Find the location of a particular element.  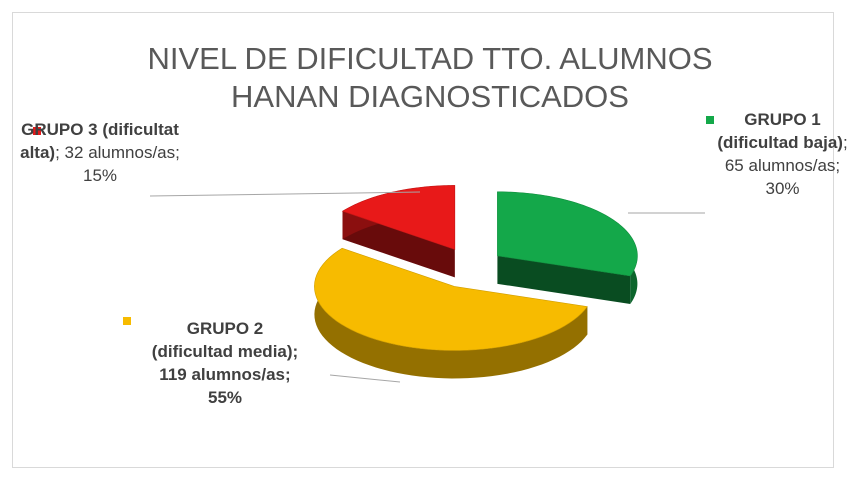

label-percentage: 55% is located at coordinates (225, 397).